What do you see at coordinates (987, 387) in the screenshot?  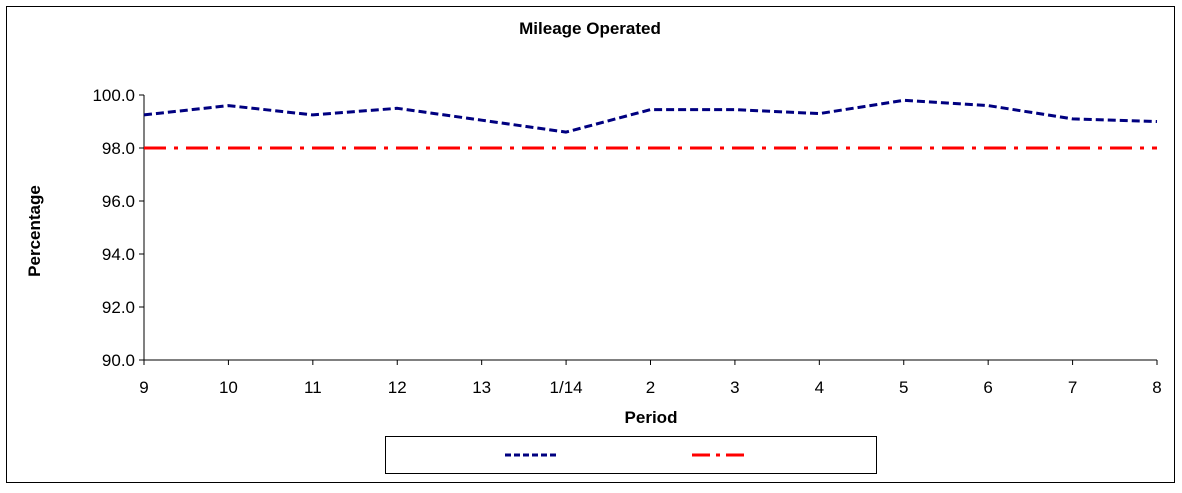 I see `x-tick-label: 6` at bounding box center [987, 387].